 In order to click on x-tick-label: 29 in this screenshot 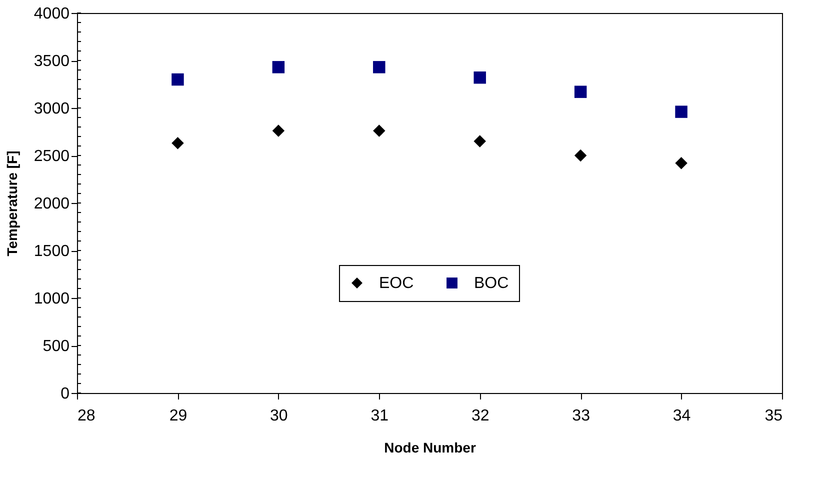, I will do `click(178, 416)`.